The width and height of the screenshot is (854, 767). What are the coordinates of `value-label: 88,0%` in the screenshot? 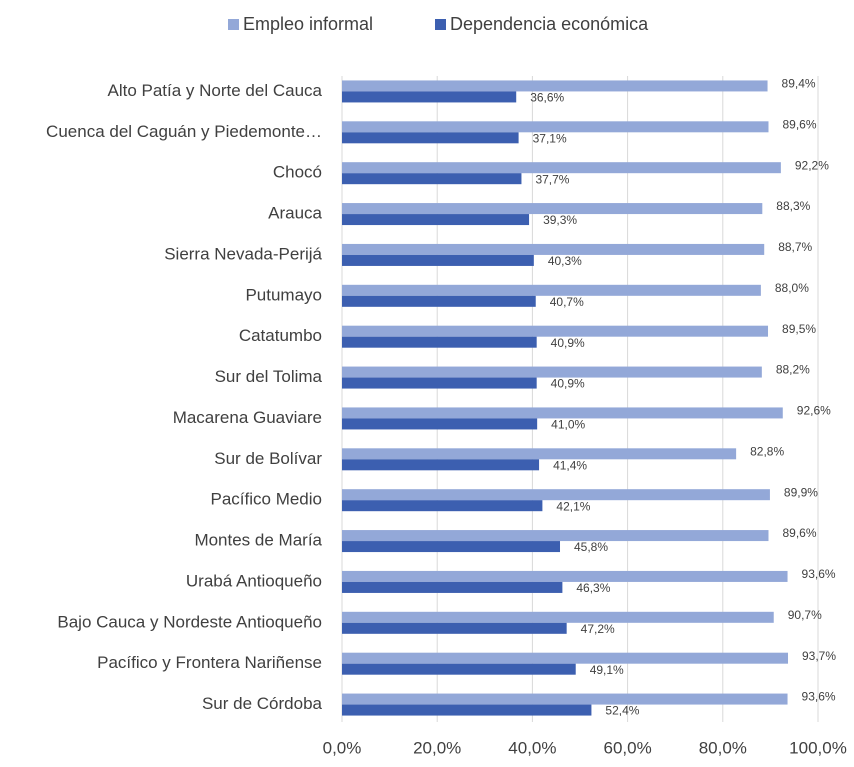 It's located at (792, 288).